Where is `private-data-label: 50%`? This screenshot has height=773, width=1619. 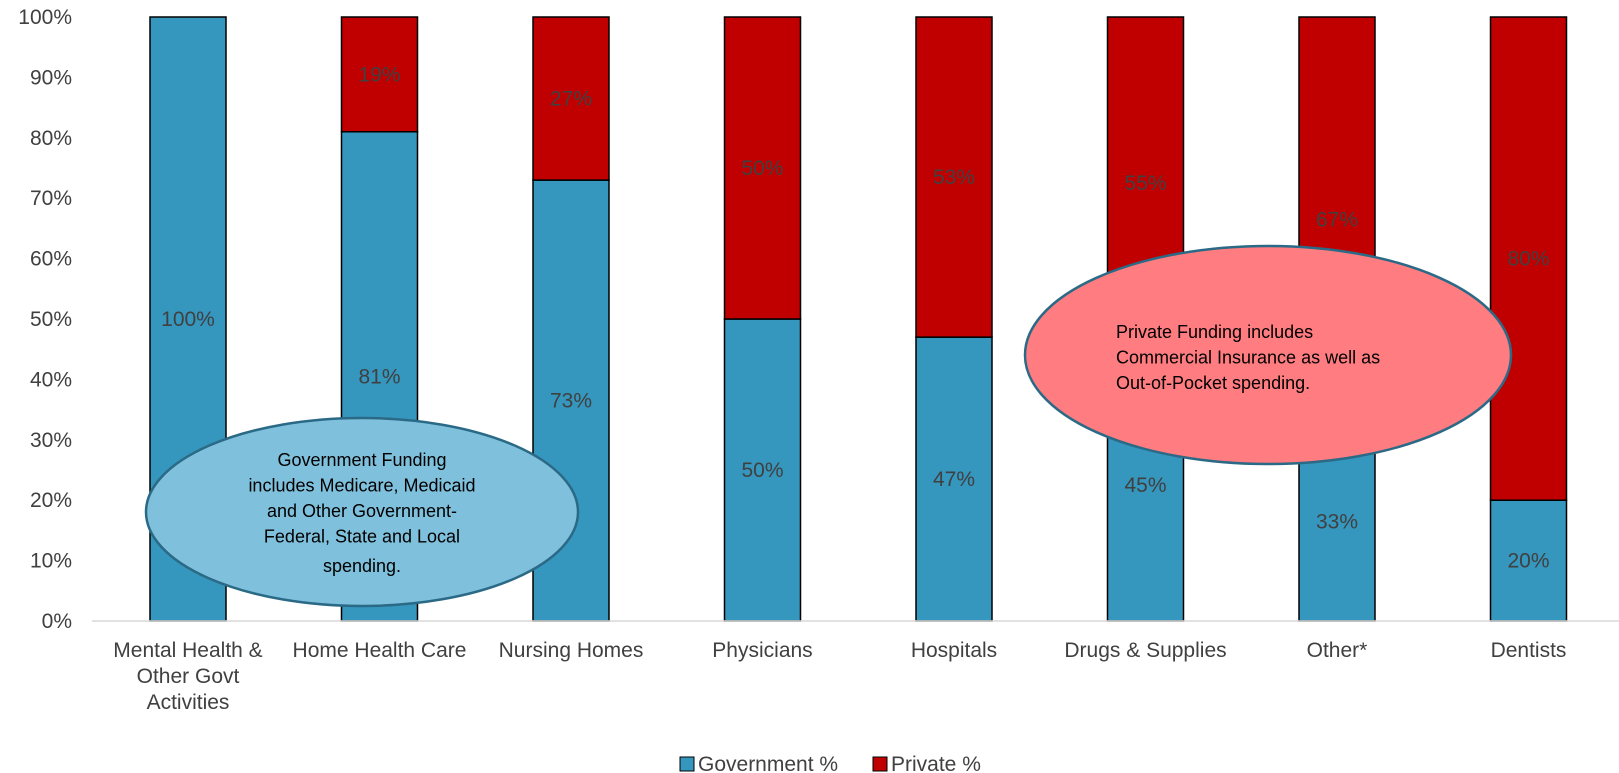 private-data-label: 50% is located at coordinates (762, 168).